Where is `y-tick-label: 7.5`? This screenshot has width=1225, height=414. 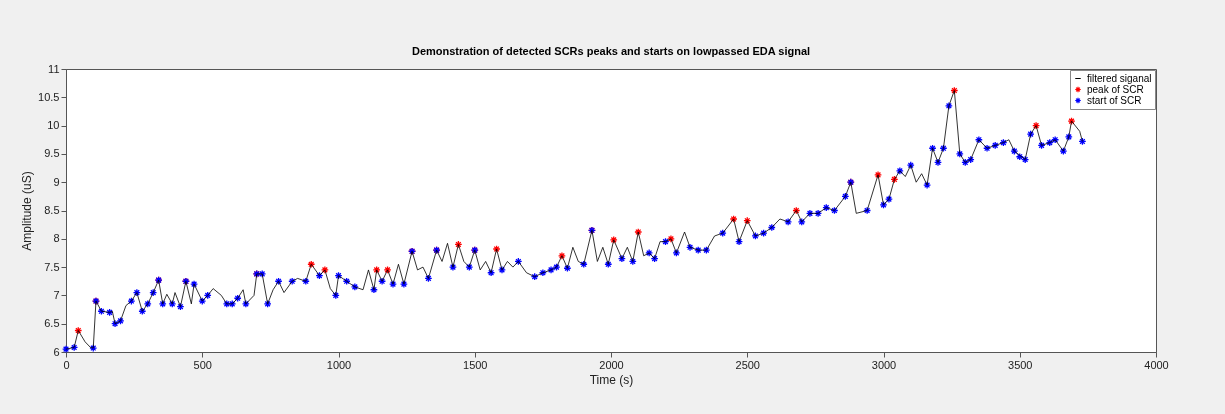 y-tick-label: 7.5 is located at coordinates (52, 266).